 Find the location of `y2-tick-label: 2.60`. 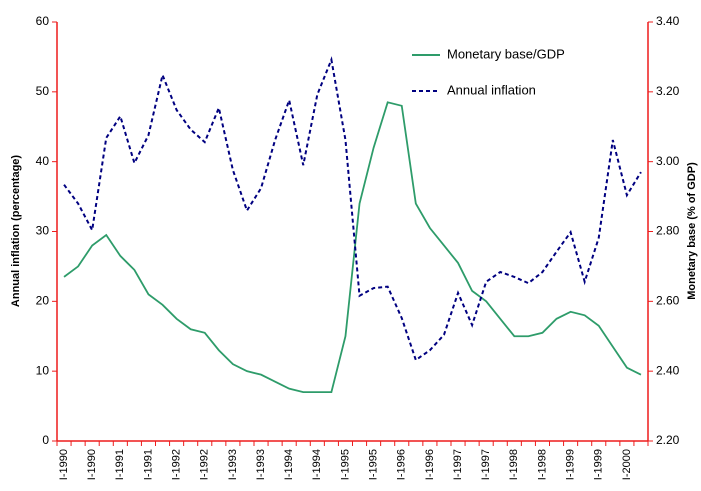

y2-tick-label: 2.60 is located at coordinates (668, 301).